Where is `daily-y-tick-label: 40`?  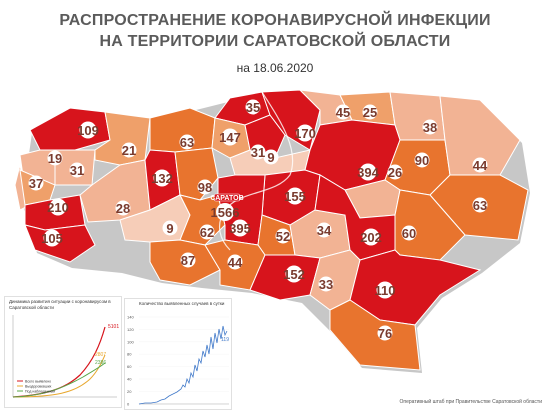 daily-y-tick-label: 40 is located at coordinates (129, 379).